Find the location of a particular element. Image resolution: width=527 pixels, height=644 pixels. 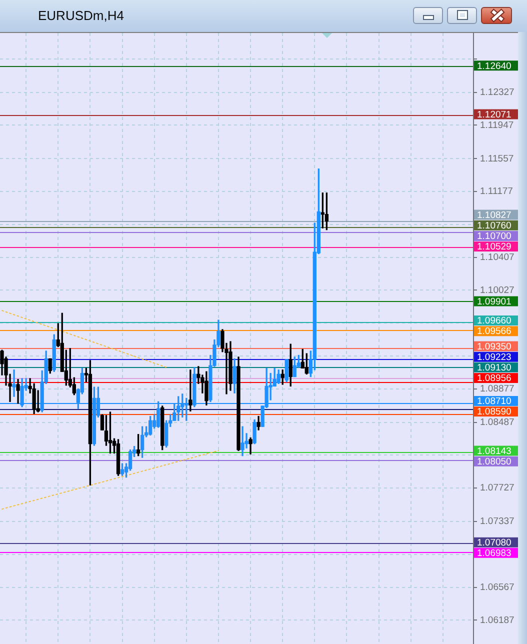

candlestick is located at coordinates (14, 383).